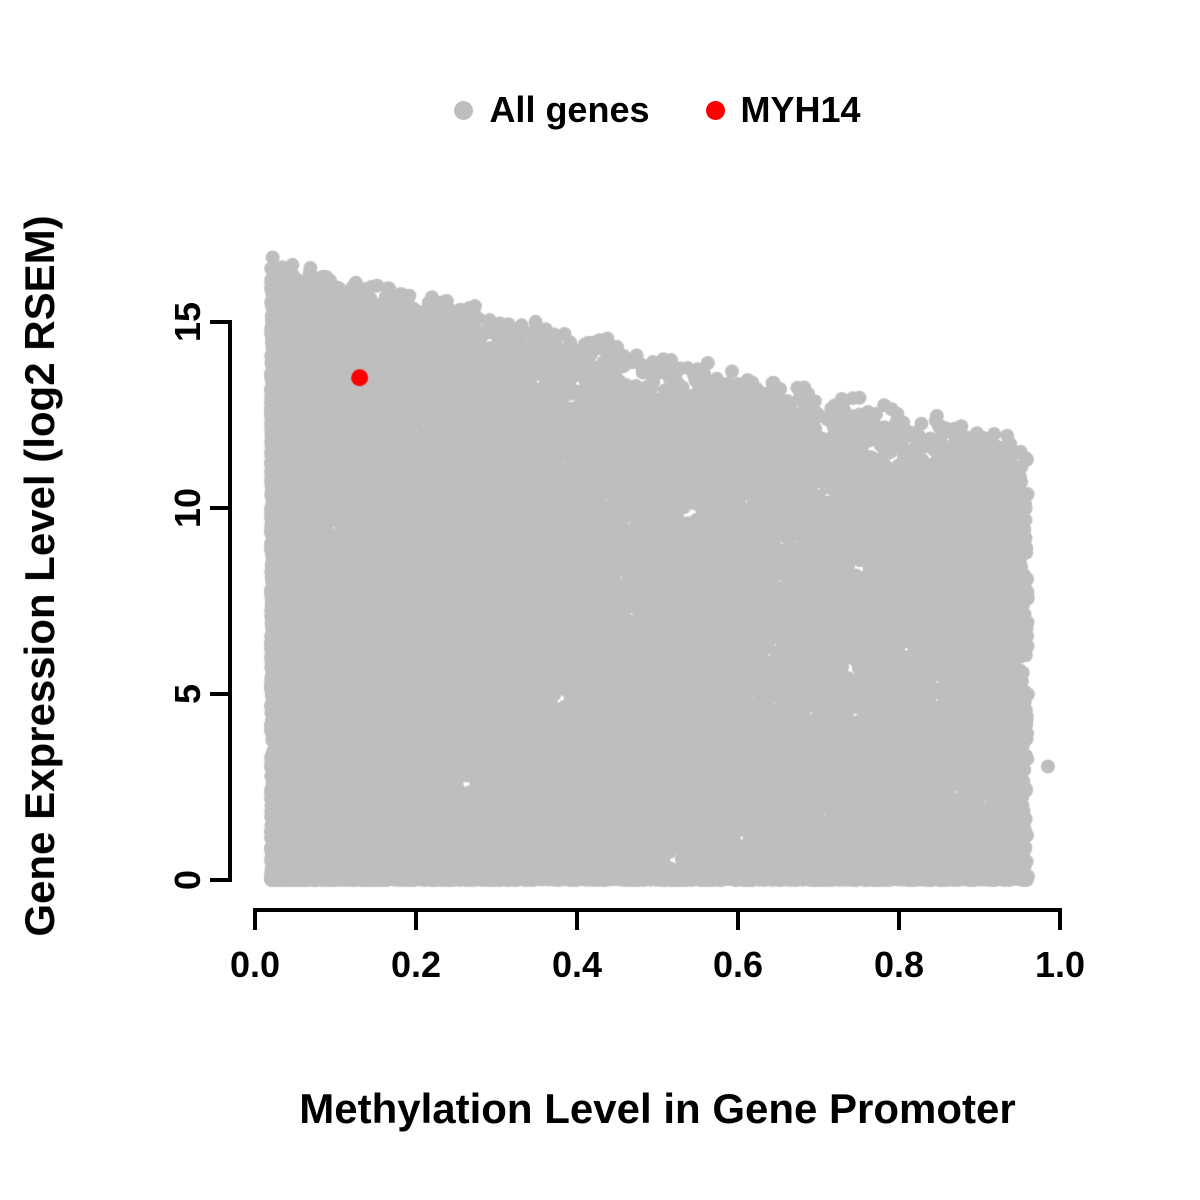  Describe the element at coordinates (1060, 964) in the screenshot. I see `x-tick-label-1.0: 1.0` at that location.